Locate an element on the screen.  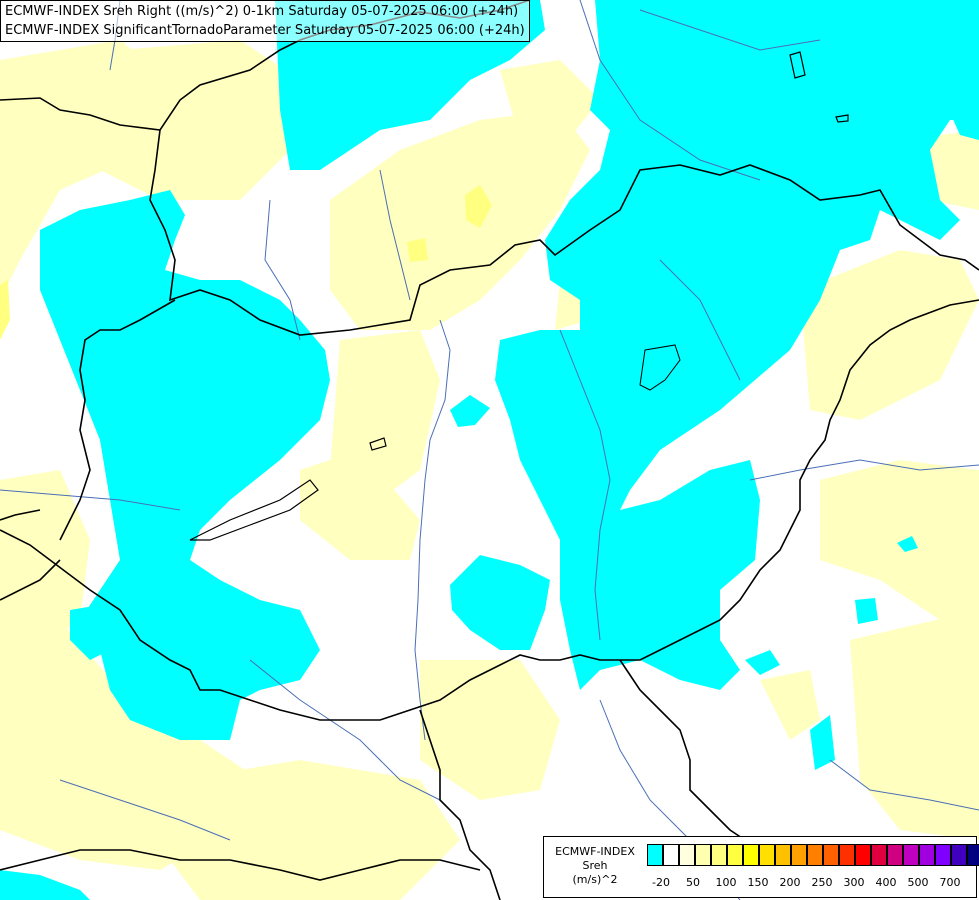
legend-label: 400 is located at coordinates (886, 882).